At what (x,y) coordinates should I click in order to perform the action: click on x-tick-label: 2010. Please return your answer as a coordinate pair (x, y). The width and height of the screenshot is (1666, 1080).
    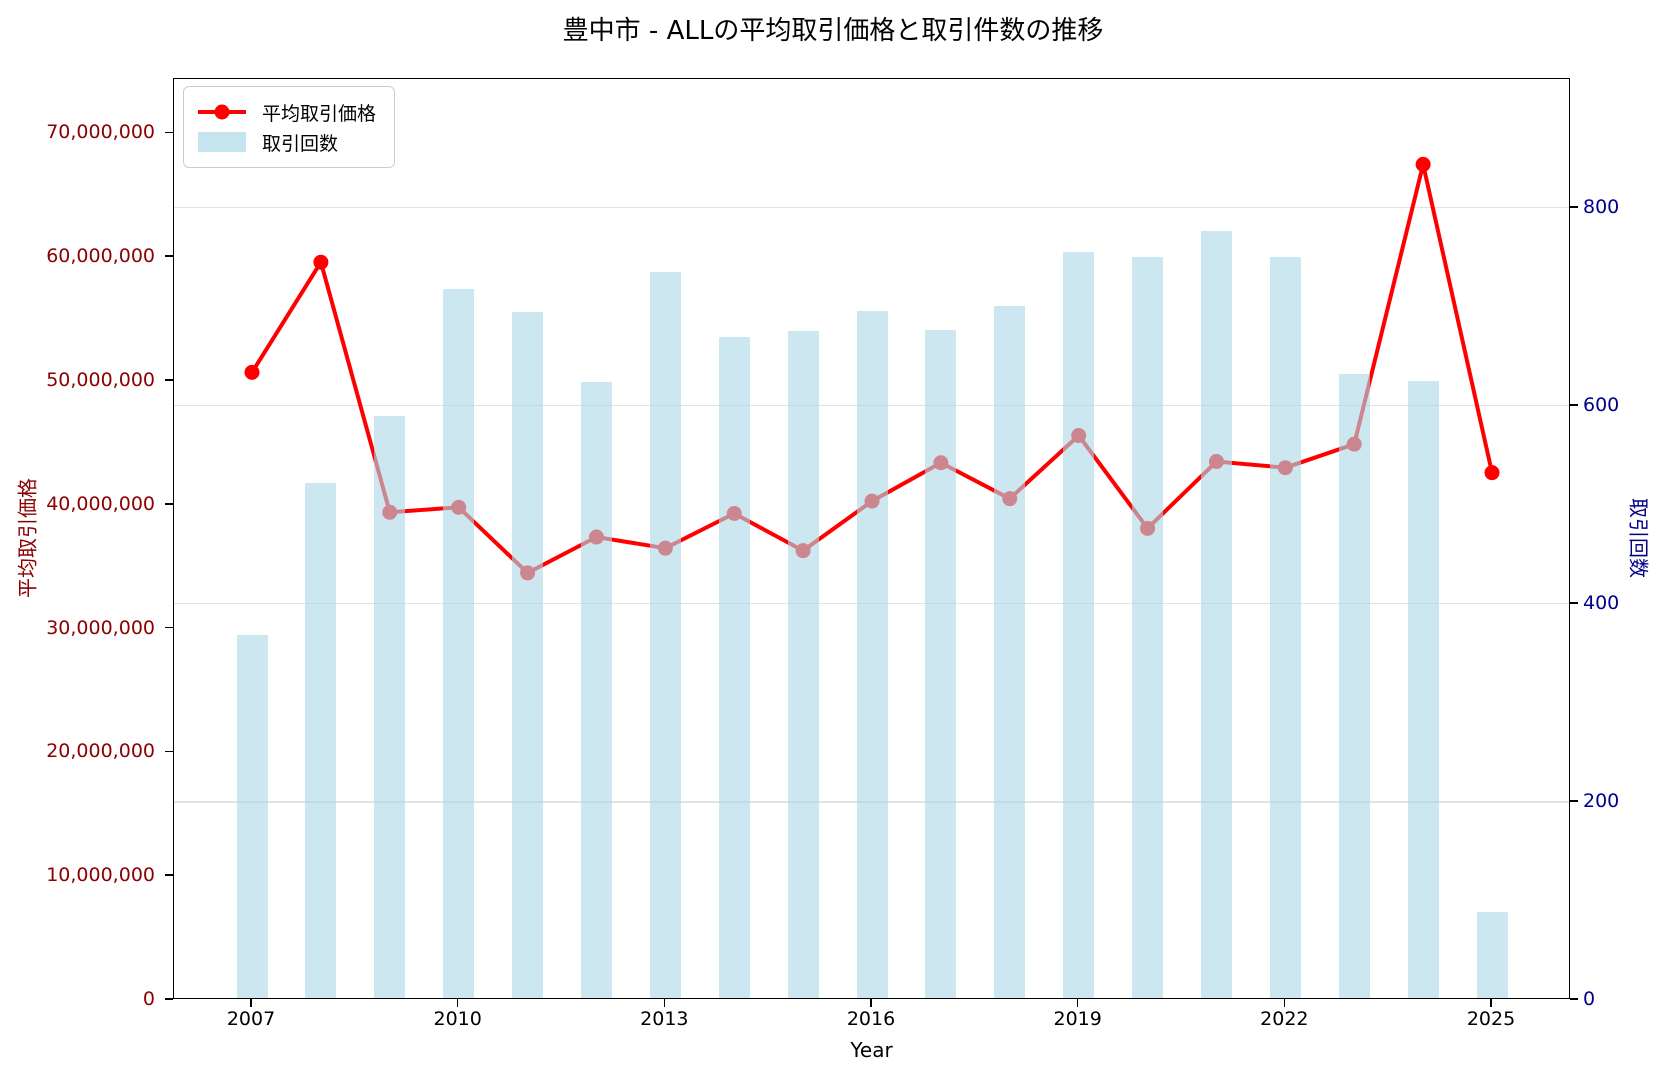
    Looking at the image, I should click on (457, 1019).